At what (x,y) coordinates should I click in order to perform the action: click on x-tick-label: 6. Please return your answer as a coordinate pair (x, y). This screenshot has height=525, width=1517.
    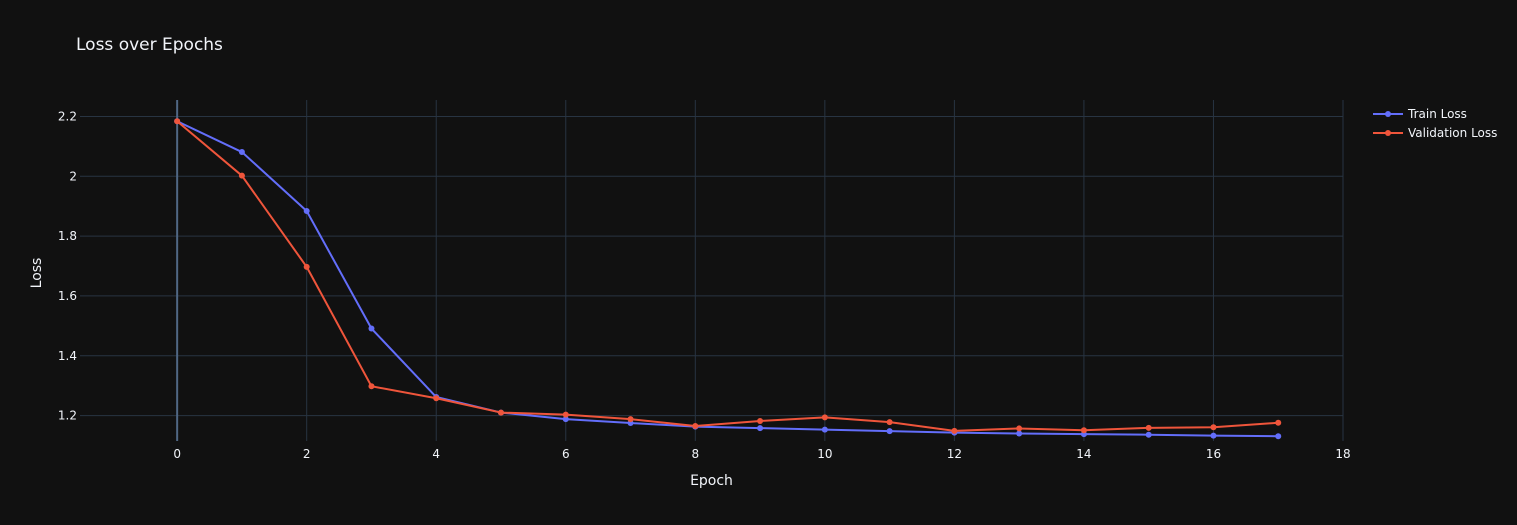
    Looking at the image, I should click on (566, 454).